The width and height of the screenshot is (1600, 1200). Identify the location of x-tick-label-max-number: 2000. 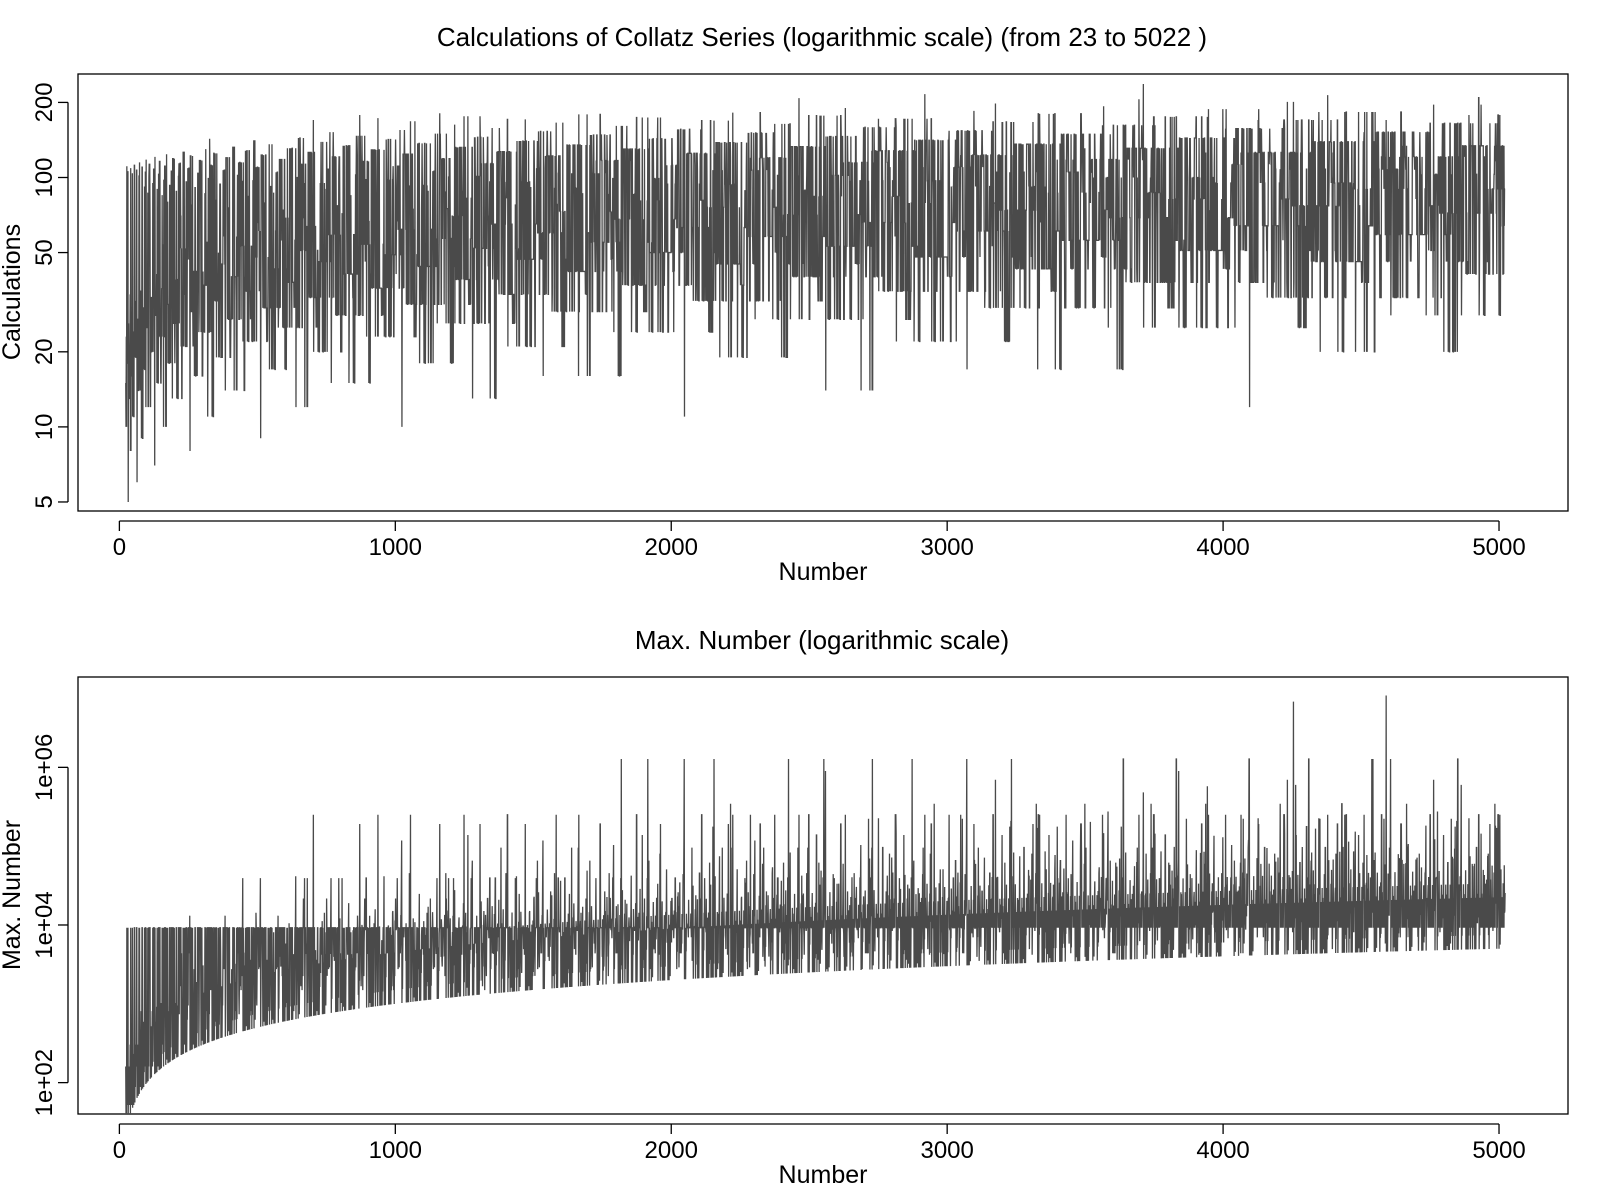
(671, 1150).